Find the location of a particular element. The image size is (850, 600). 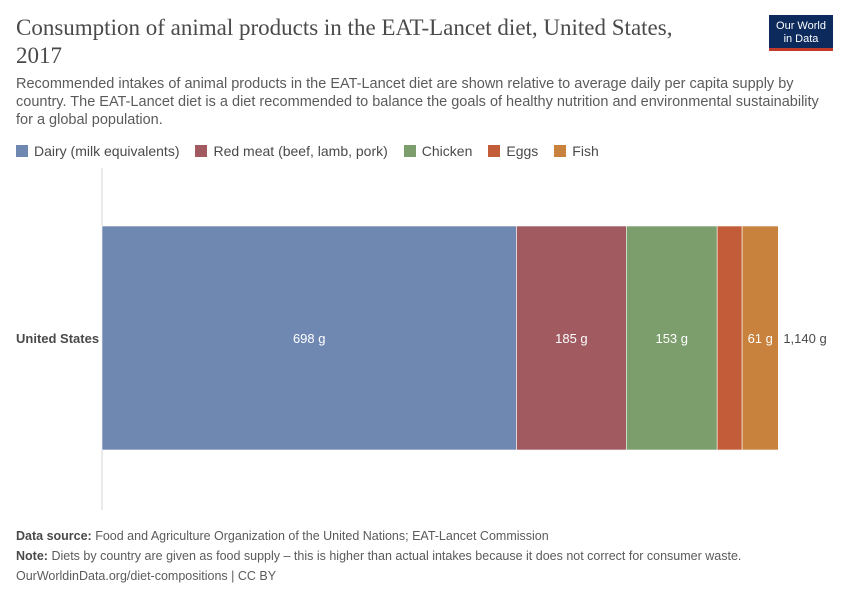

bar-value-label: 185 g is located at coordinates (571, 338).